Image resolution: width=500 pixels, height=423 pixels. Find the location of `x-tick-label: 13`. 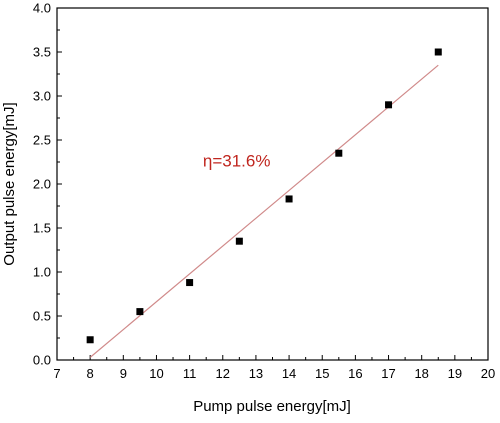

x-tick-label: 13 is located at coordinates (256, 373).